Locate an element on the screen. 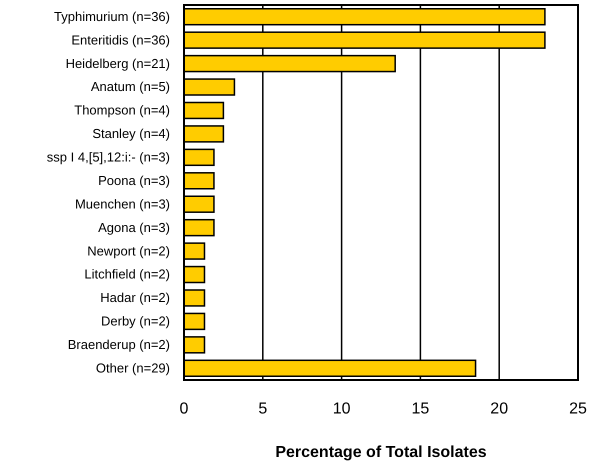 The width and height of the screenshot is (590, 464). y-tick-label: Poona (n=3) is located at coordinates (134, 180).